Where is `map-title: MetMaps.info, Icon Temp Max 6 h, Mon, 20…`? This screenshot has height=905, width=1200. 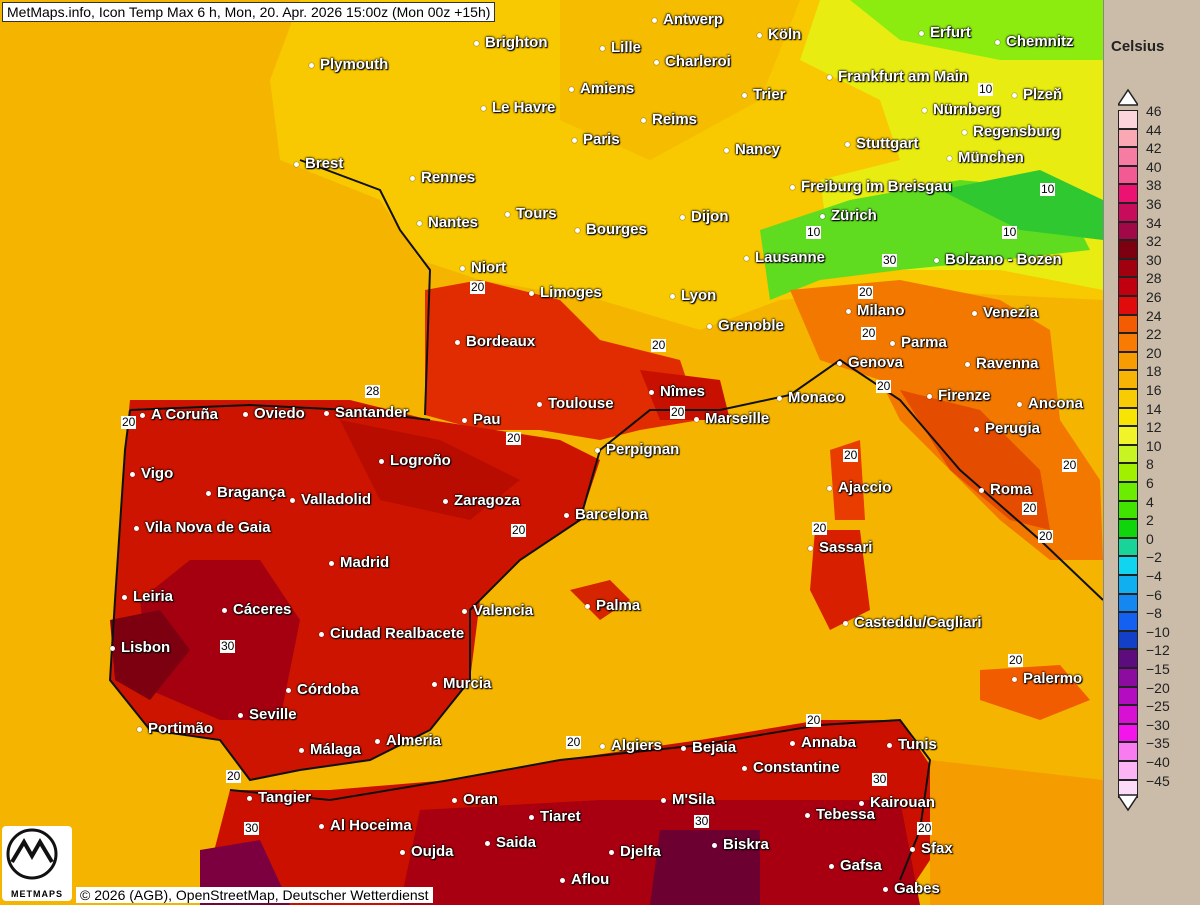 map-title: MetMaps.info, Icon Temp Max 6 h, Mon, 20… is located at coordinates (249, 12).